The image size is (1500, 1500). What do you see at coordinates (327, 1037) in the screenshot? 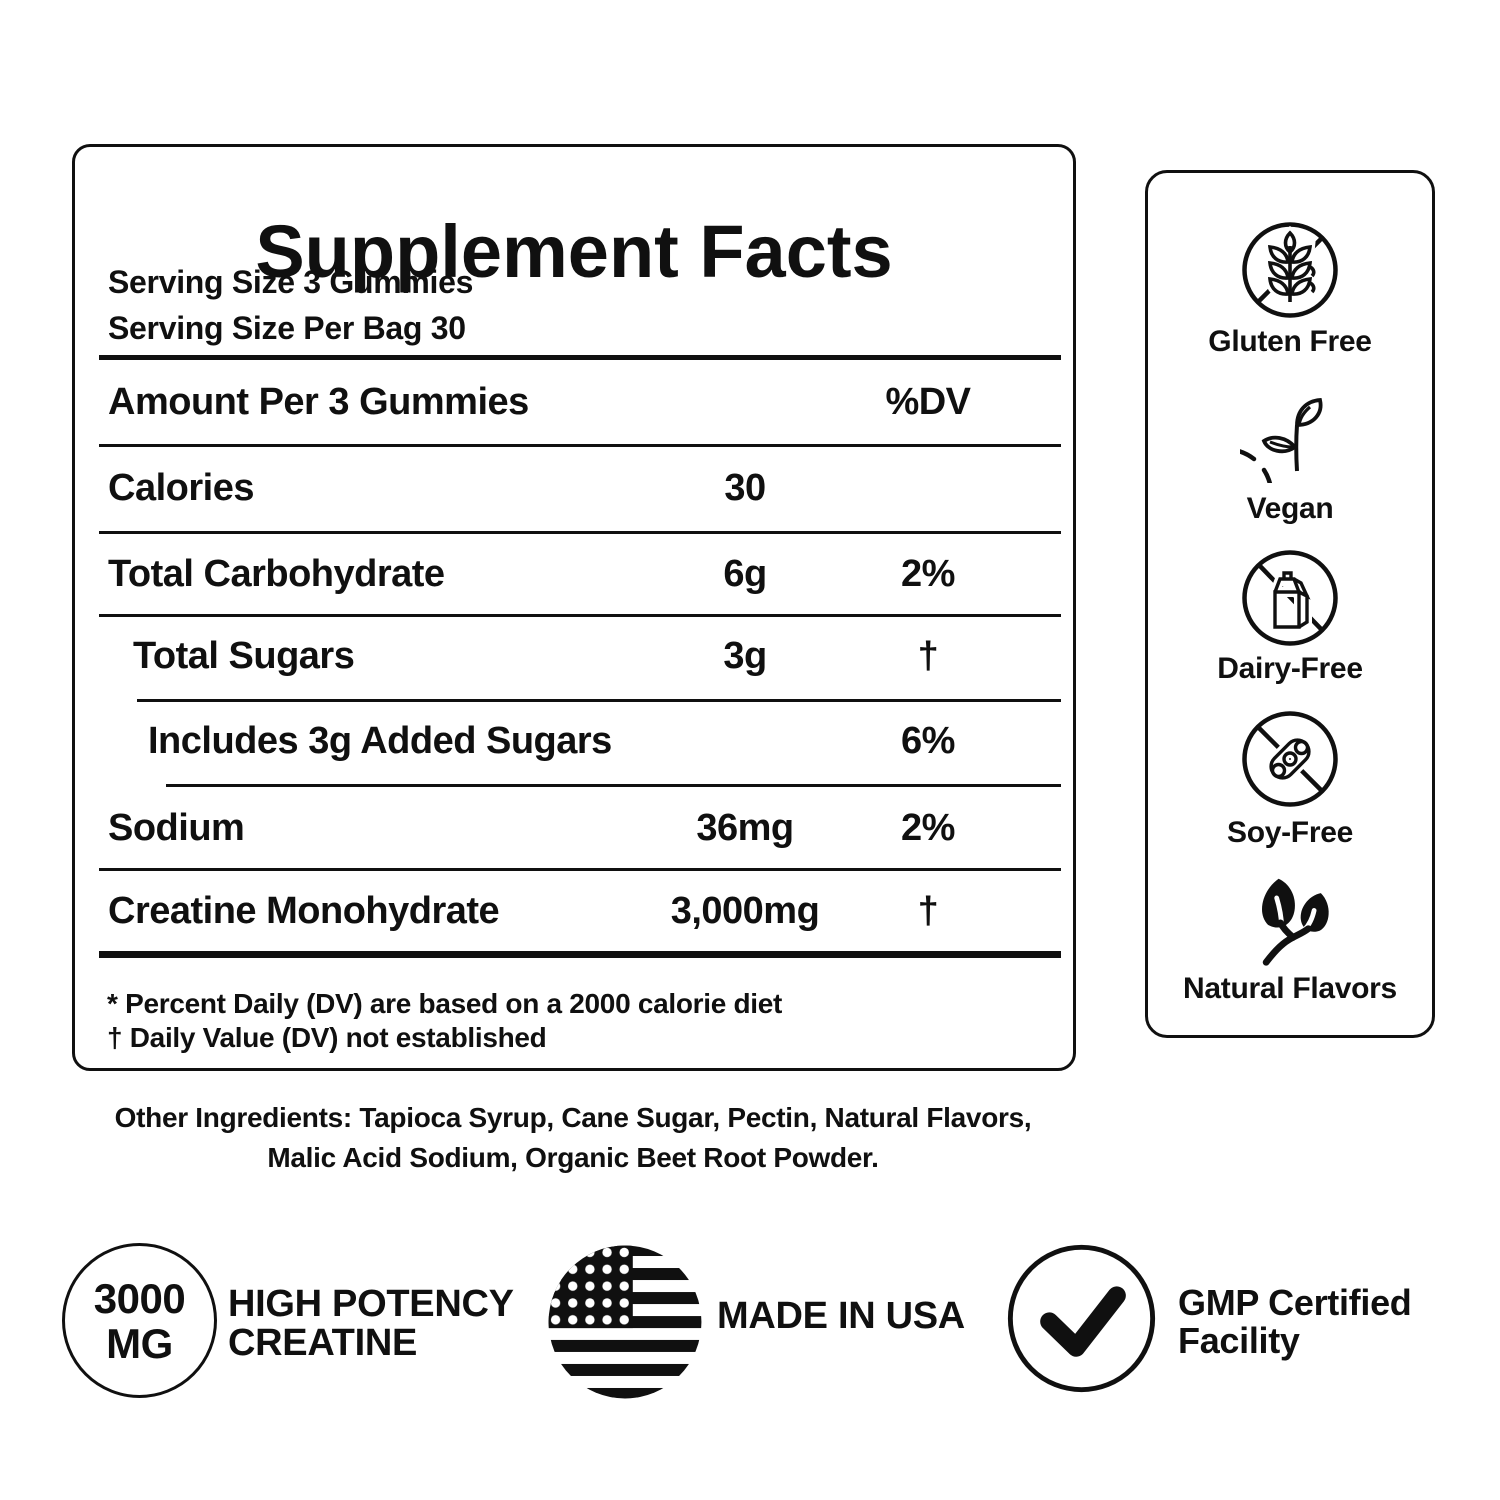
I see `footnote-dagger: † Daily Value (DV) not established` at bounding box center [327, 1037].